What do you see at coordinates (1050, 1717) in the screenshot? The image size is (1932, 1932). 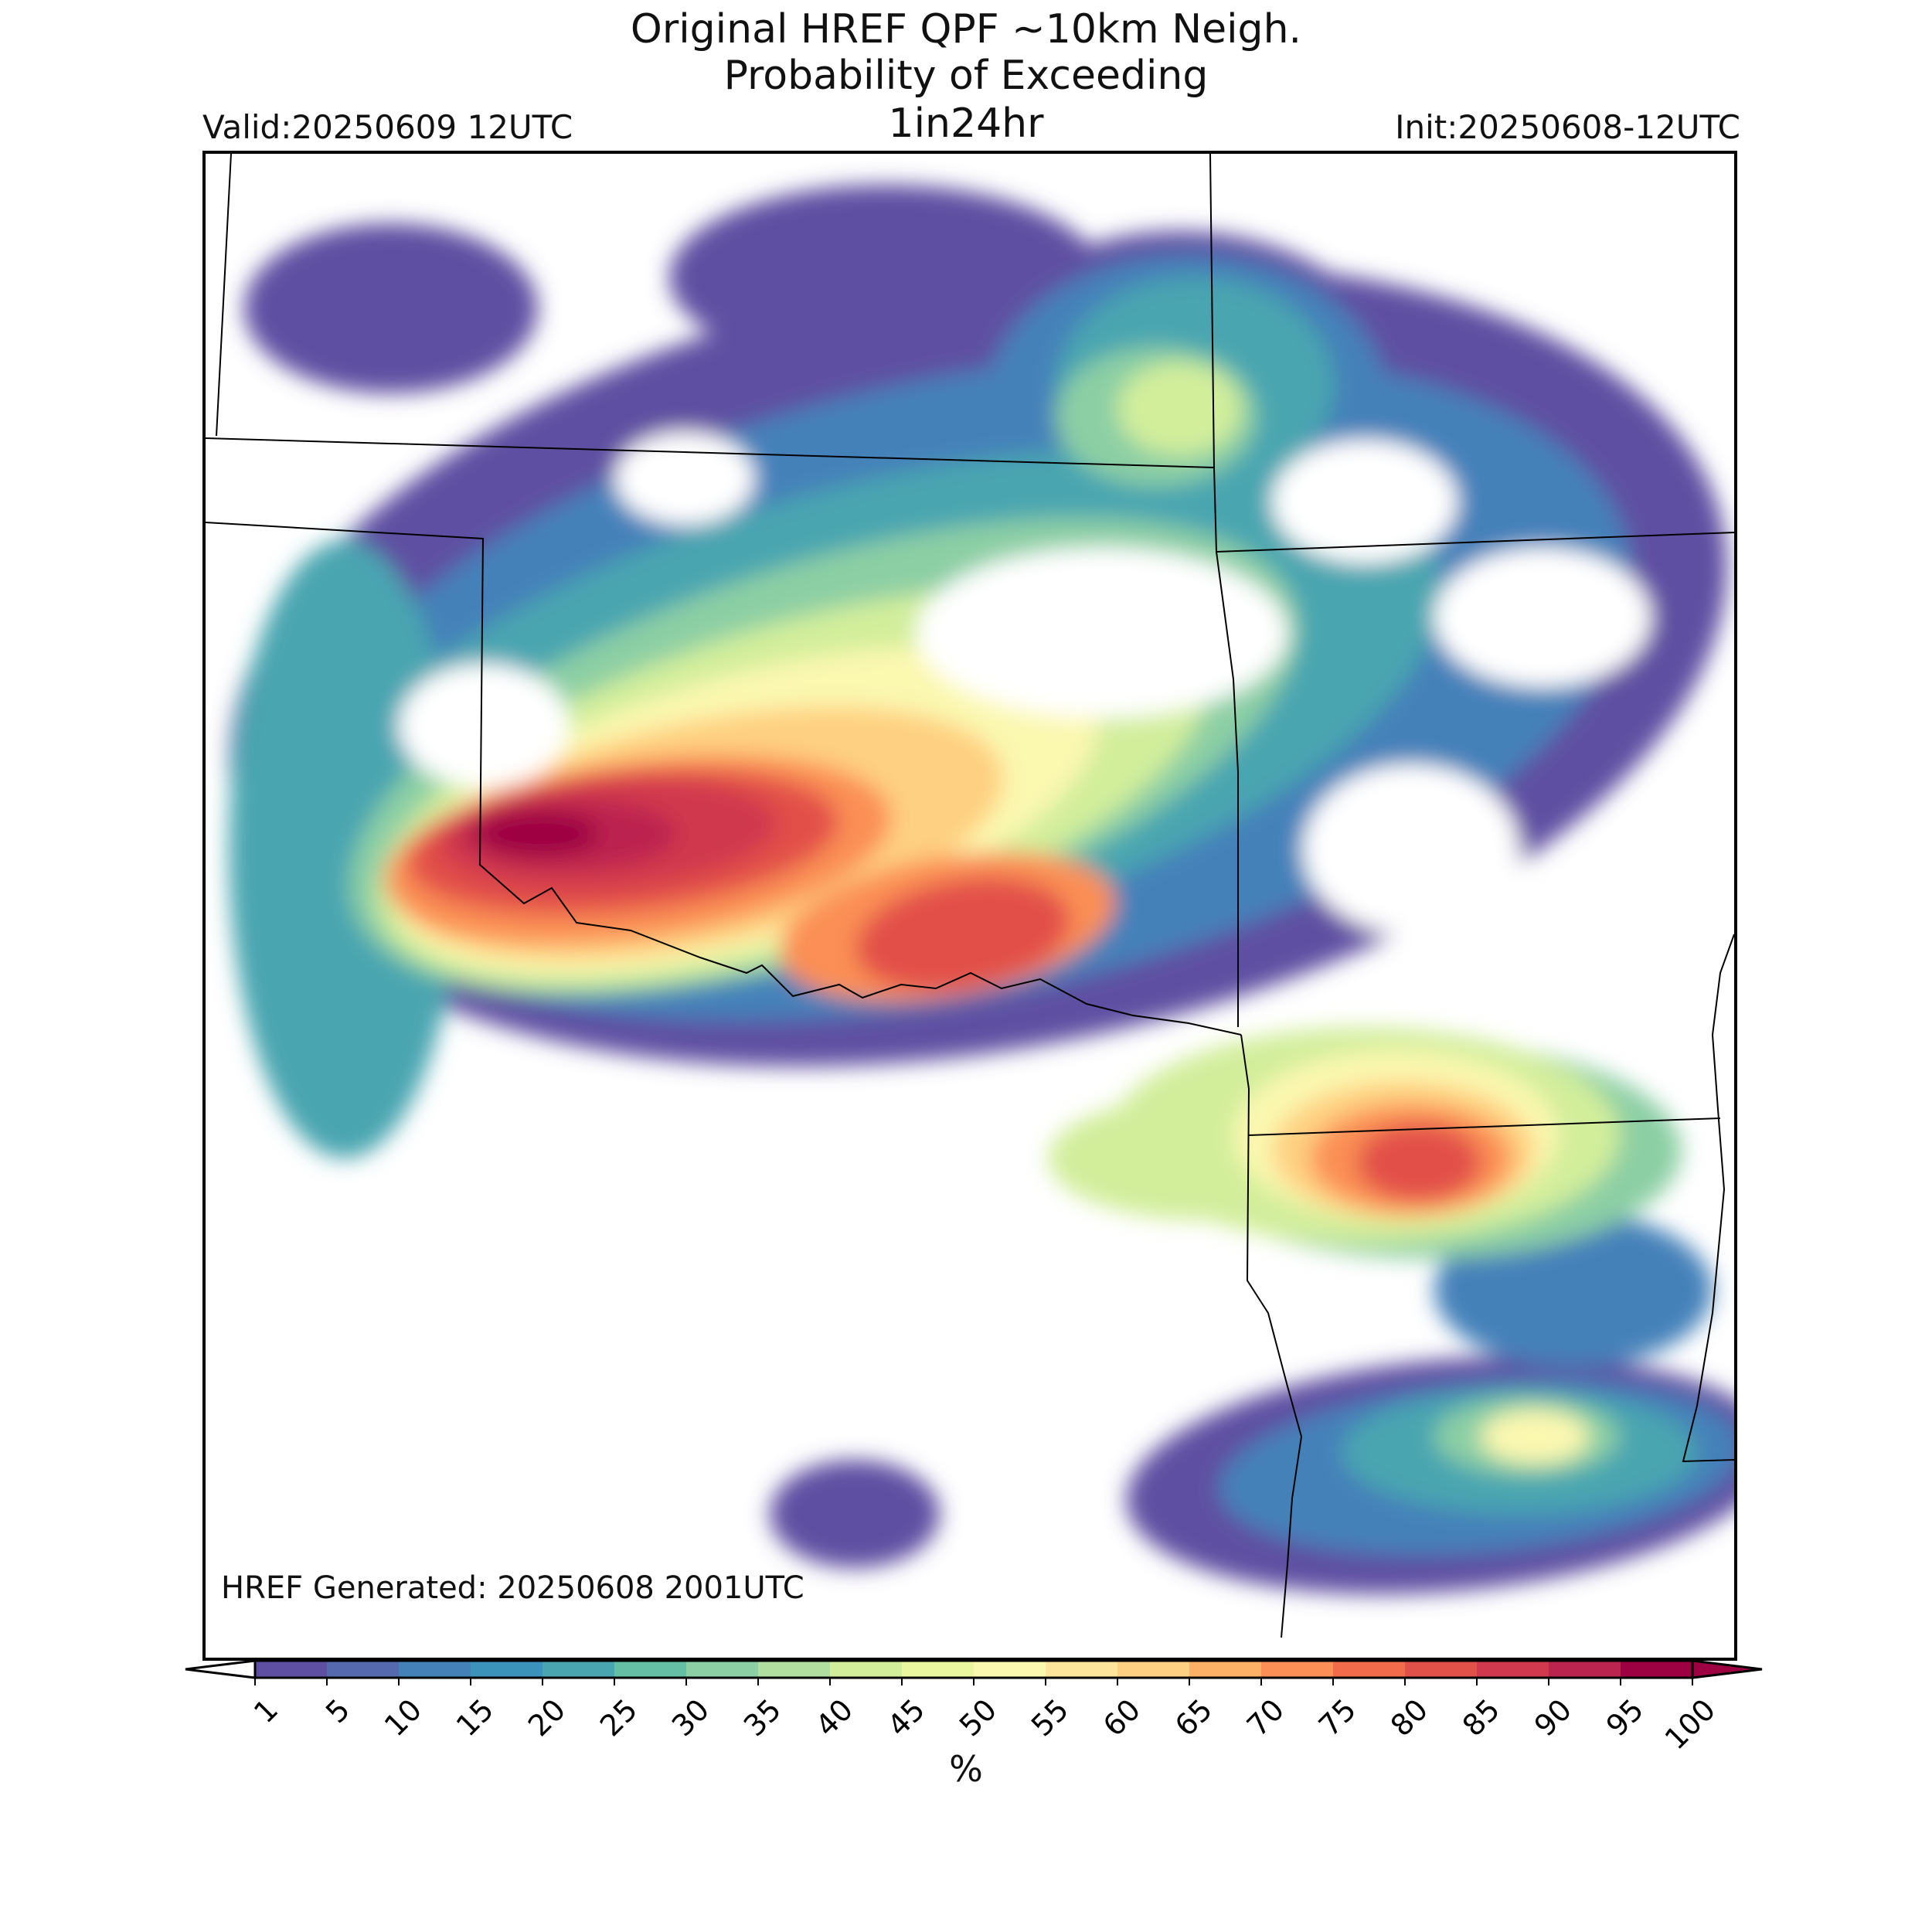 I see `colorbar-tick-label: 55` at bounding box center [1050, 1717].